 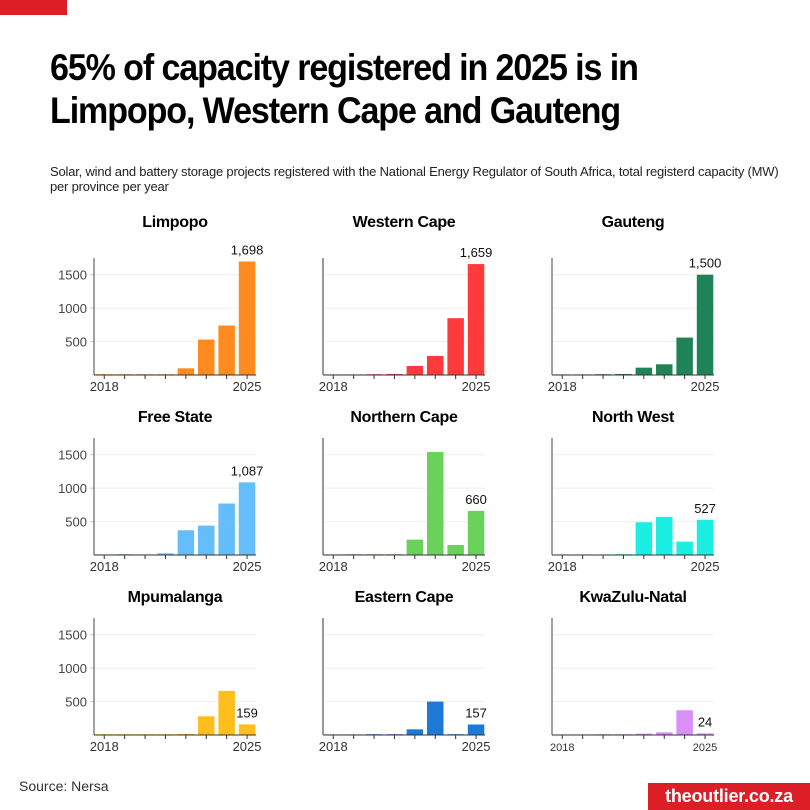 What do you see at coordinates (476, 499) in the screenshot?
I see `data-label-2025: 660` at bounding box center [476, 499].